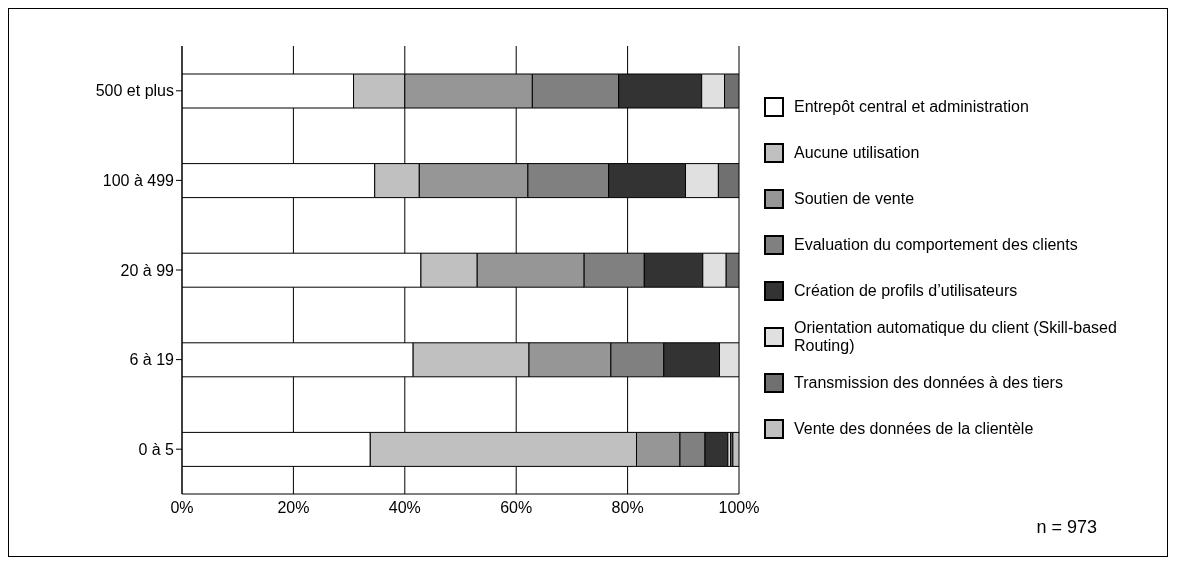 This screenshot has height=567, width=1177. Describe the element at coordinates (627, 508) in the screenshot. I see `x-tick-label: 80%` at that location.